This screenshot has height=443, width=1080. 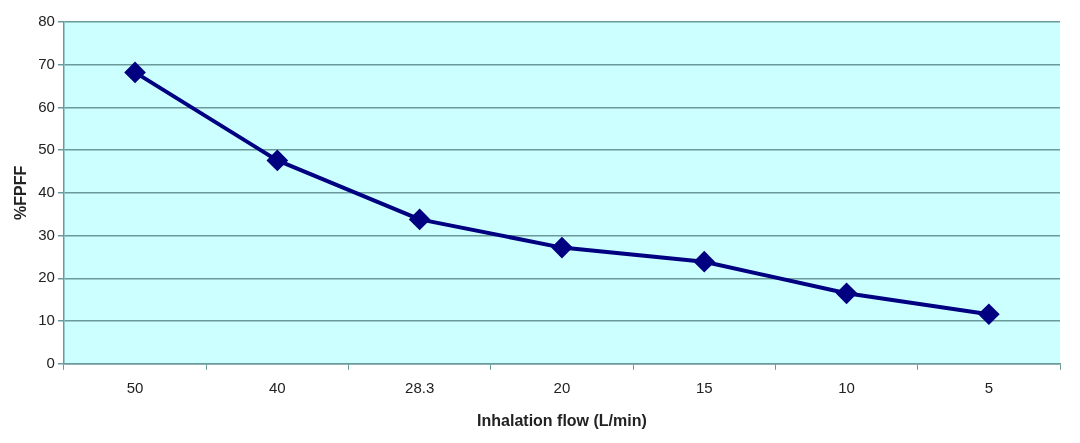 What do you see at coordinates (846, 387) in the screenshot?
I see `x-tick-label: 10` at bounding box center [846, 387].